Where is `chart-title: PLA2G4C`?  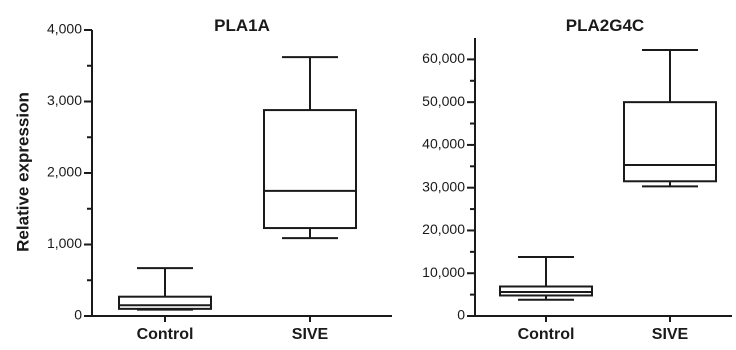
chart-title: PLA2G4C is located at coordinates (605, 25).